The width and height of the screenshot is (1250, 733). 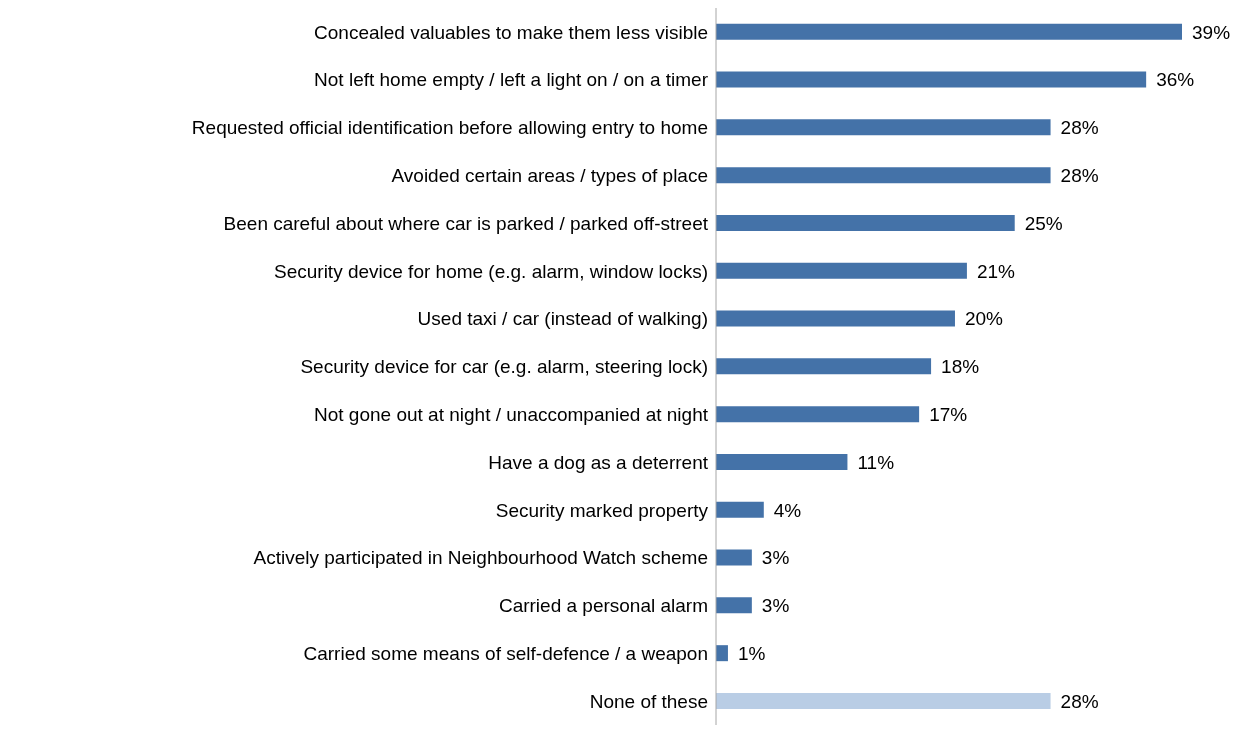 What do you see at coordinates (960, 367) in the screenshot?
I see `data-label: 18%` at bounding box center [960, 367].